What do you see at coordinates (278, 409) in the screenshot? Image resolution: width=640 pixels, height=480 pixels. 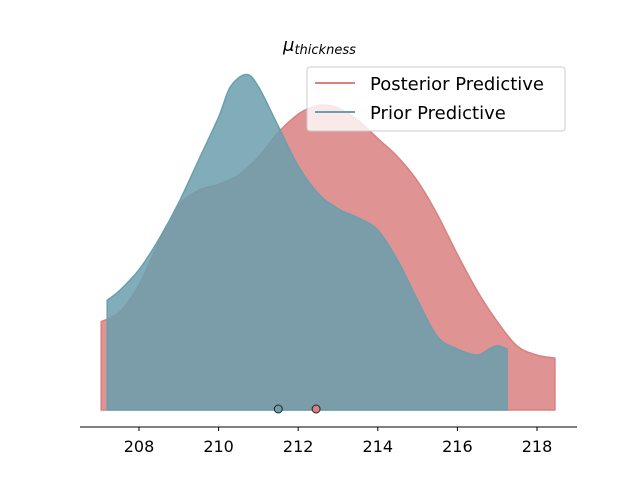 I see `point-marker-prior` at bounding box center [278, 409].